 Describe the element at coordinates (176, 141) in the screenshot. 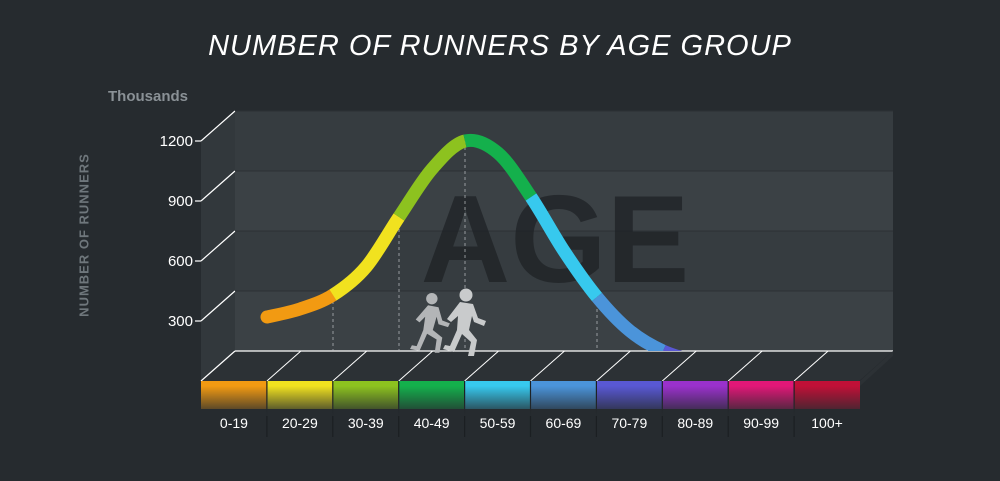

I see `y-tick-label: 1200` at that location.